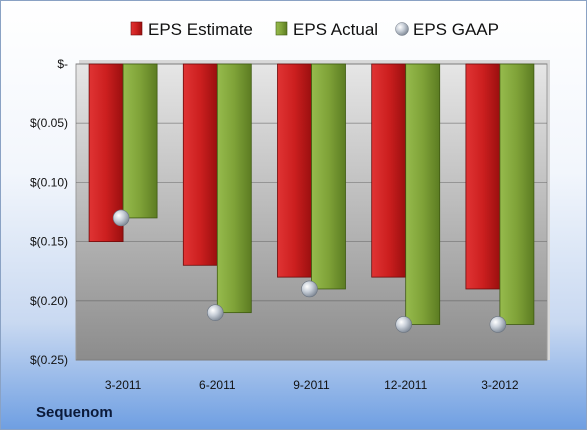  I want to click on y-tick-label: $(0.05), so click(49, 123).